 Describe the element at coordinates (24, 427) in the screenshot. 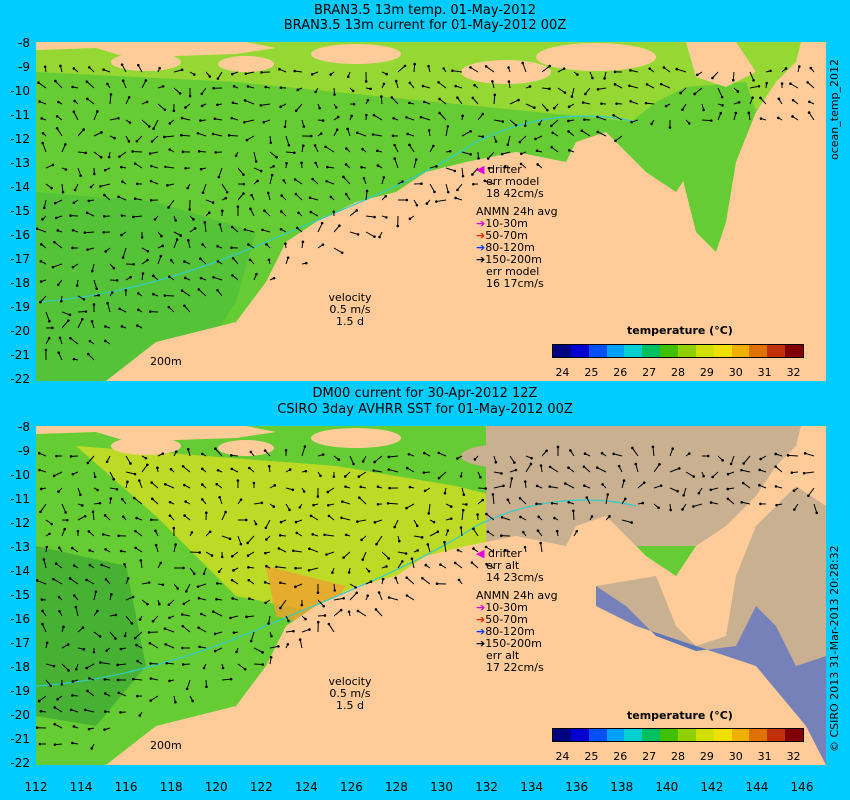

I see `lat-tick: -8` at that location.